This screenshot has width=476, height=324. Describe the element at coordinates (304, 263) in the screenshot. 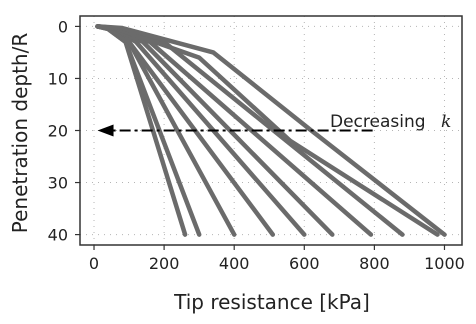

I see `x-tick-label: 600` at that location.